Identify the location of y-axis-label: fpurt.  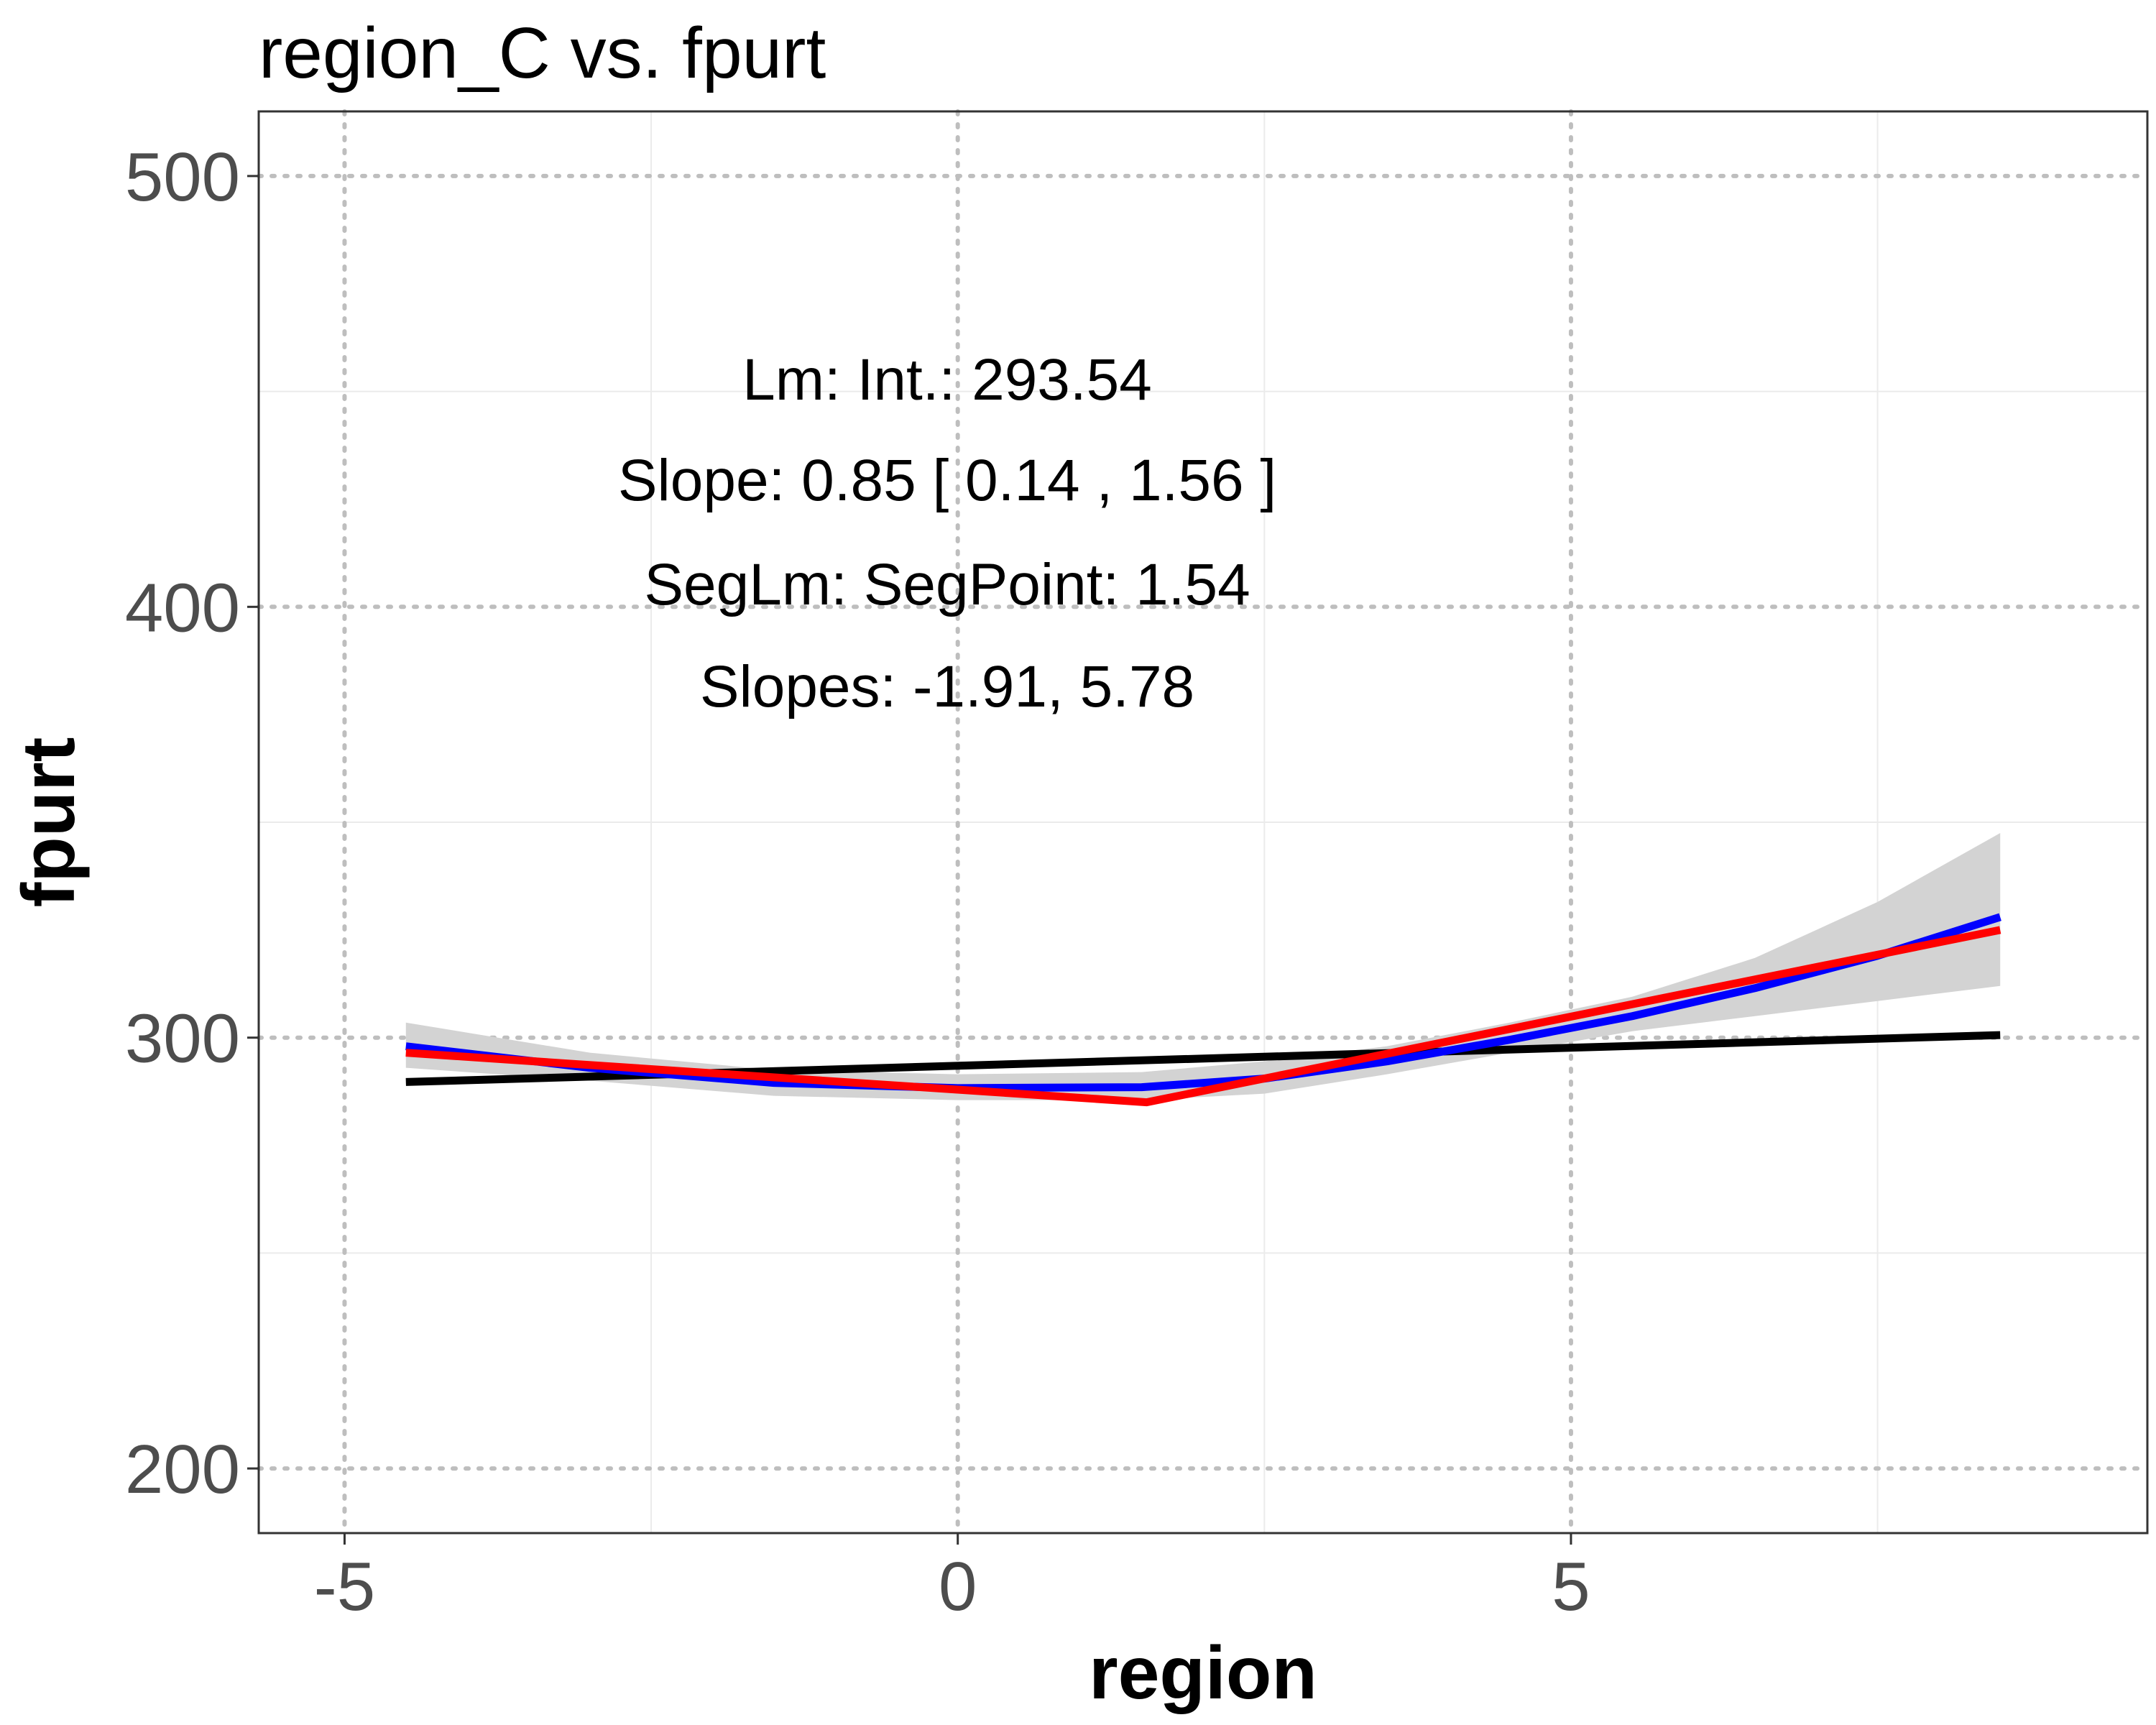
(49, 822).